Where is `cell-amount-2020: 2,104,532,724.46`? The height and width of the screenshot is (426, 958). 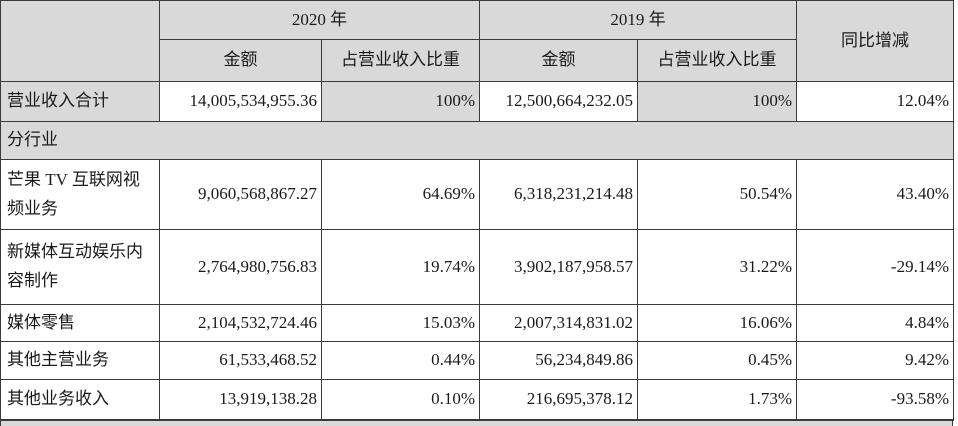 cell-amount-2020: 2,104,532,724.46 is located at coordinates (240, 323).